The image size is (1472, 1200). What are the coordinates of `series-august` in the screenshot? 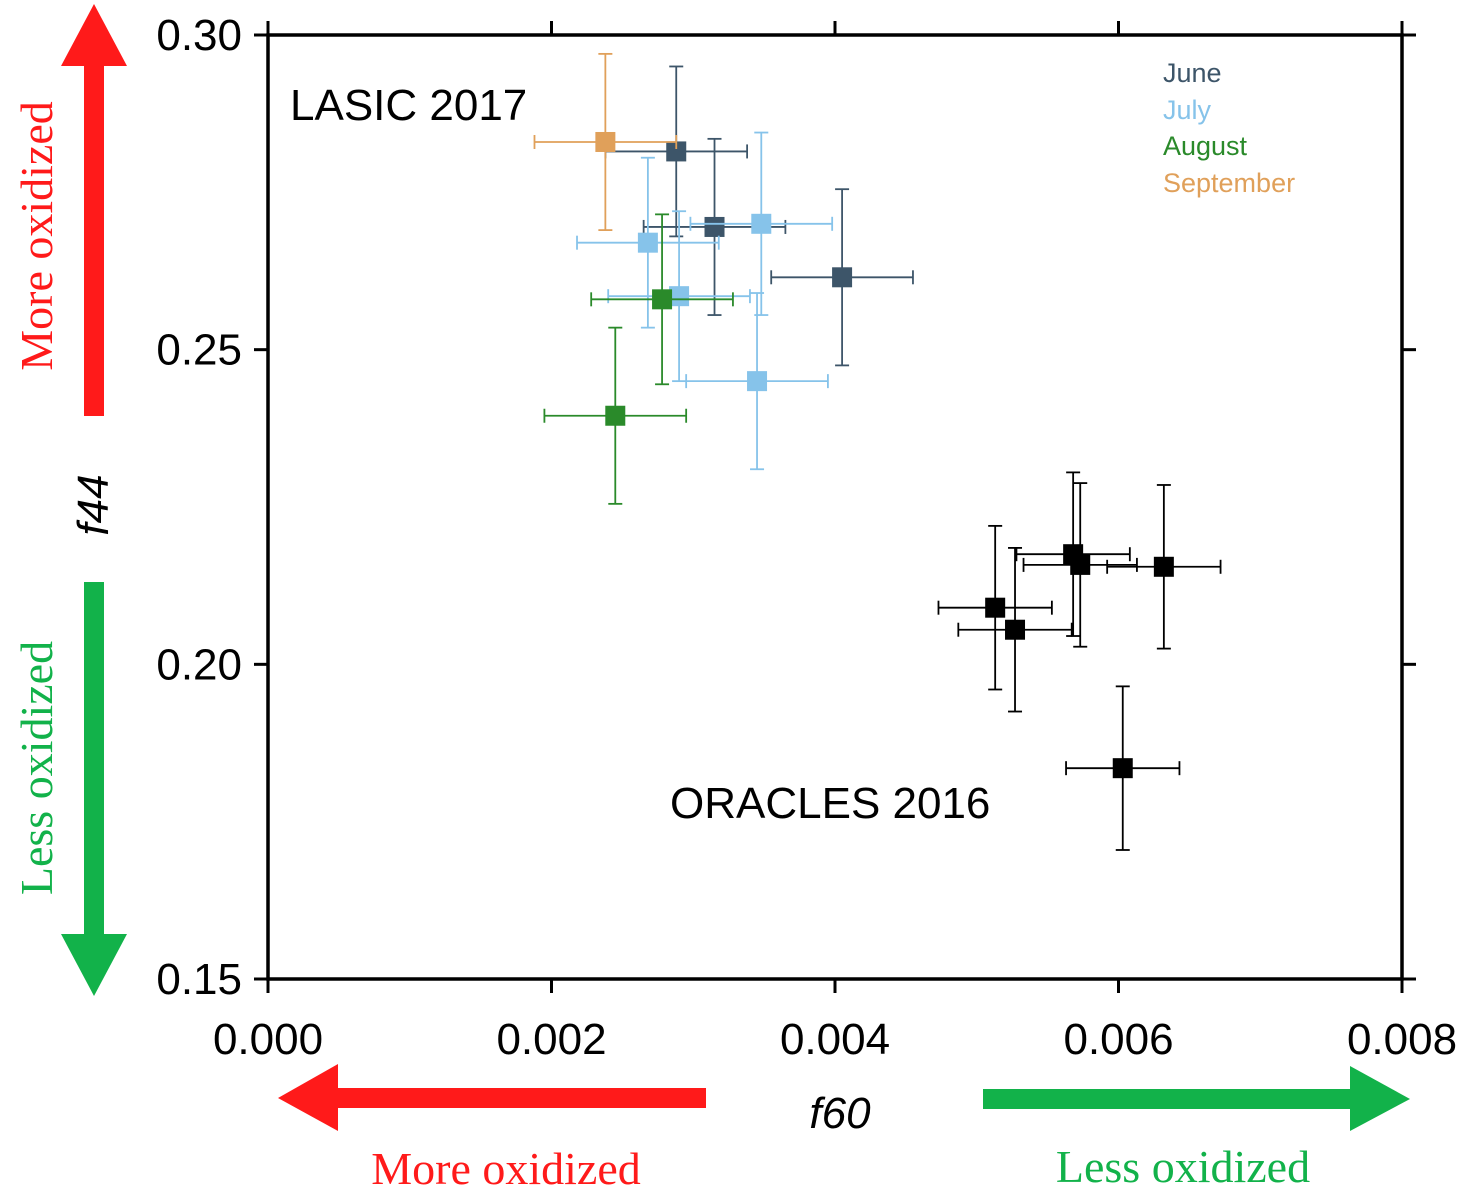 It's located at (638, 359).